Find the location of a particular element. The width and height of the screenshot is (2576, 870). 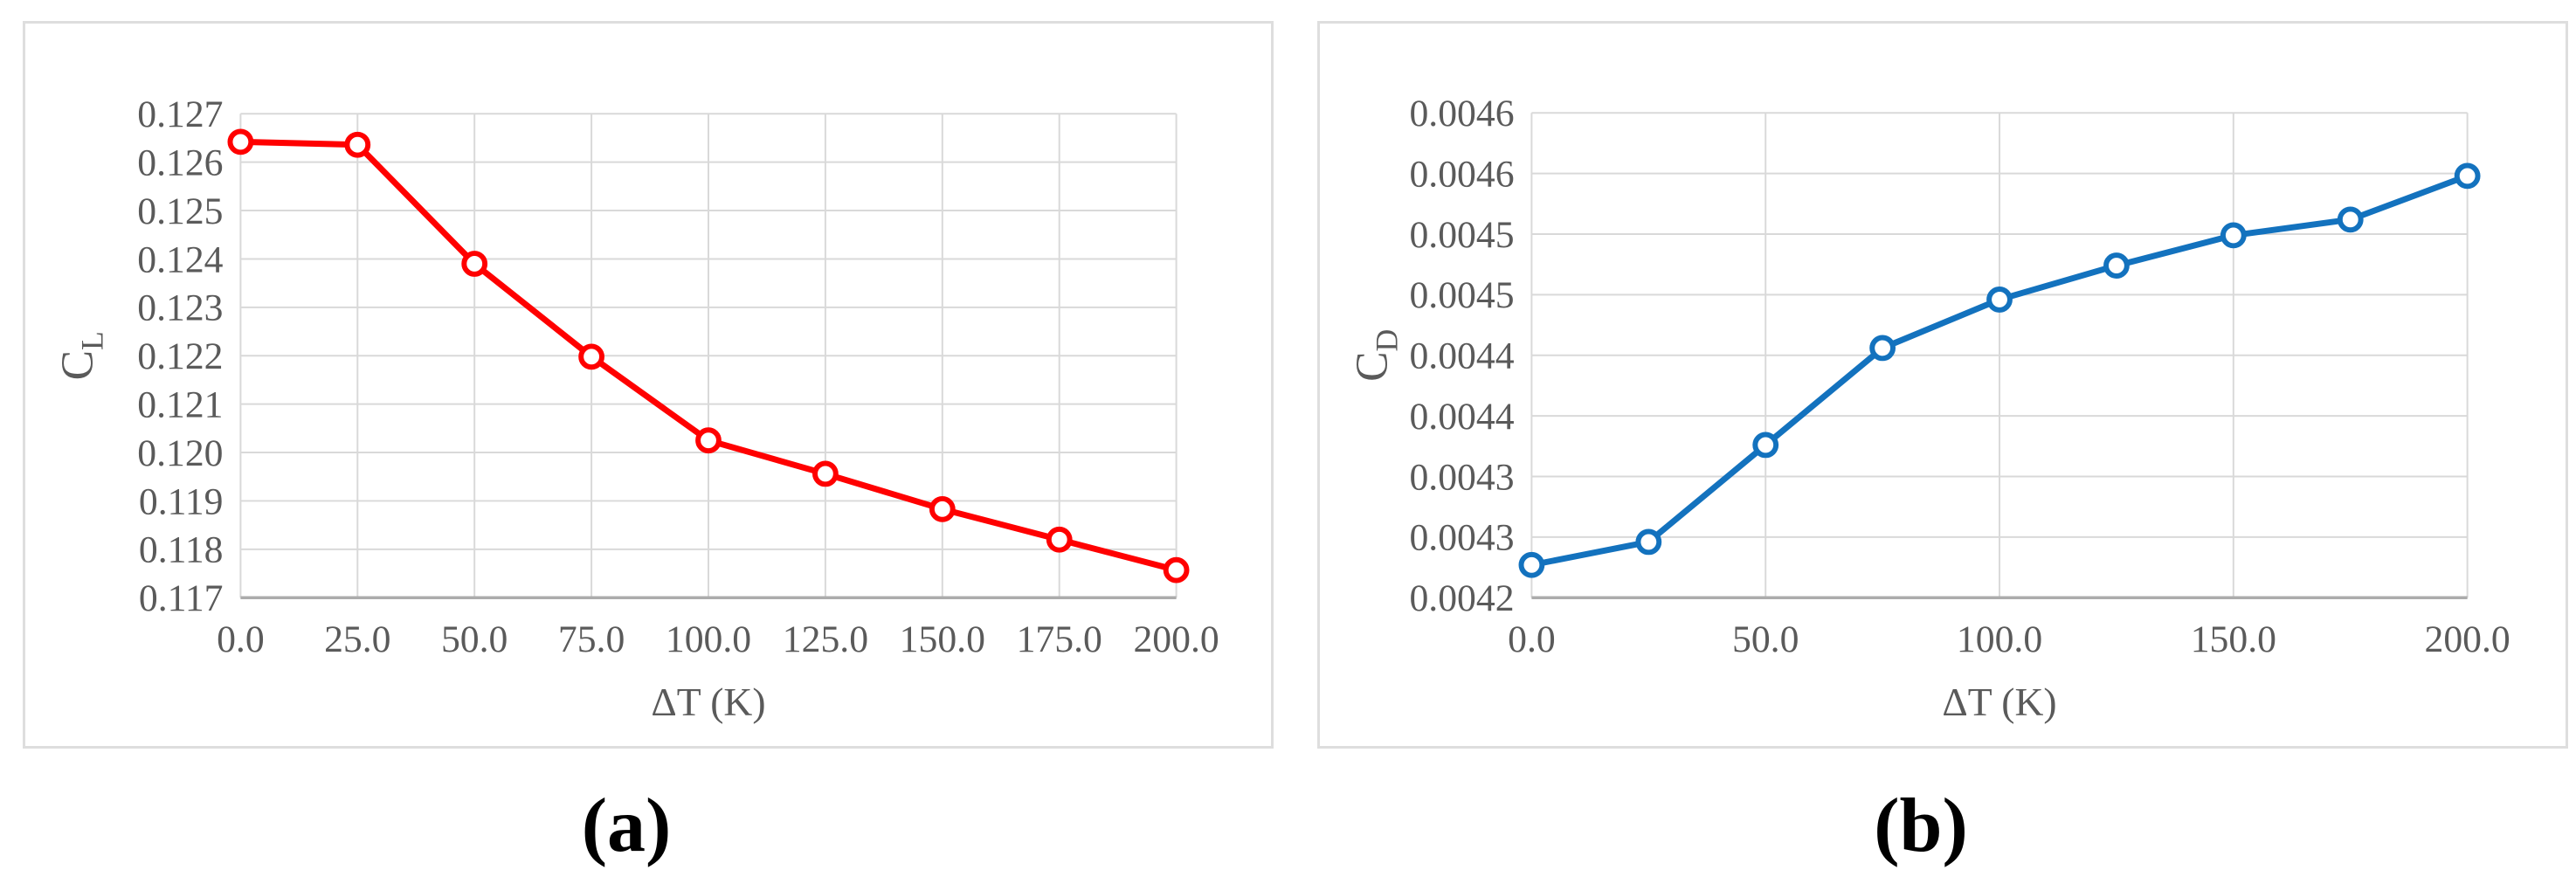

y-tick-label: 0.0042 is located at coordinates (1461, 598).